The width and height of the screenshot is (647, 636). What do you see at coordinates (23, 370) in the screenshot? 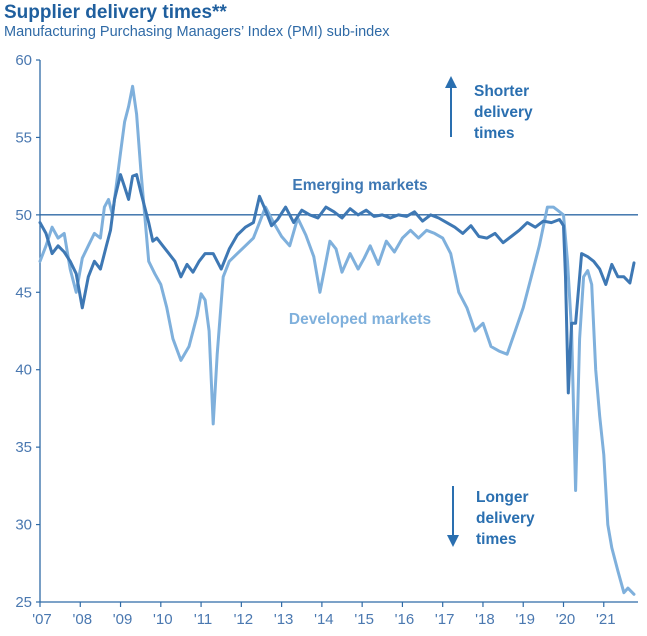
I see `y-tick-label-40: 40` at bounding box center [23, 370].